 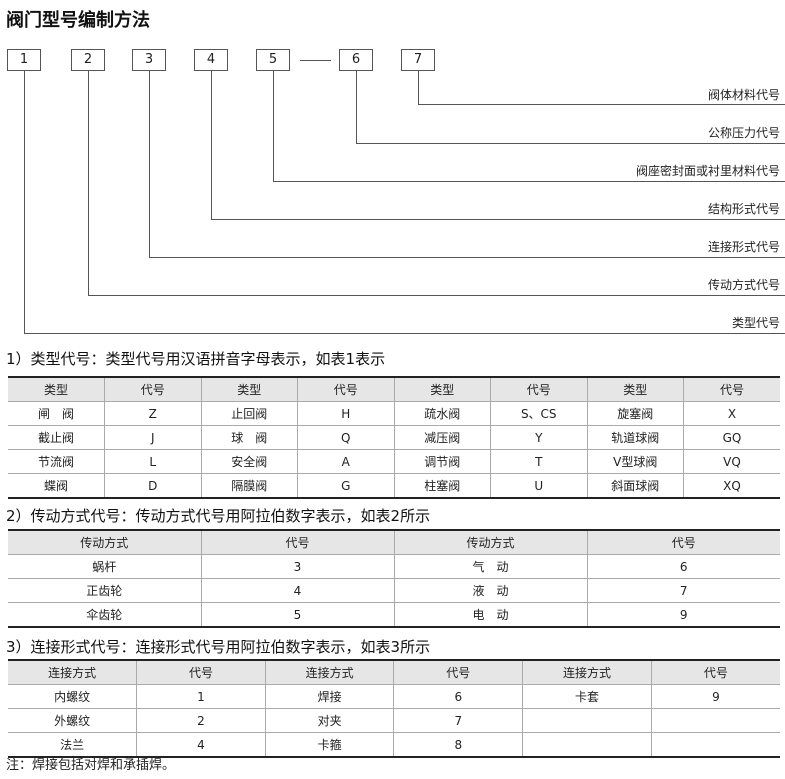 I want to click on table-cell: 5, so click(x=297, y=614).